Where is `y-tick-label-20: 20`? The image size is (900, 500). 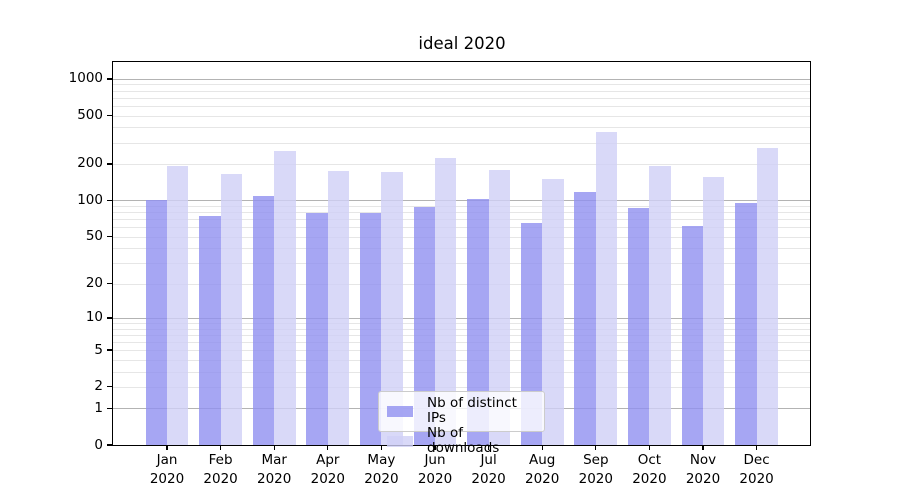
y-tick-label-20: 20 is located at coordinates (94, 283).